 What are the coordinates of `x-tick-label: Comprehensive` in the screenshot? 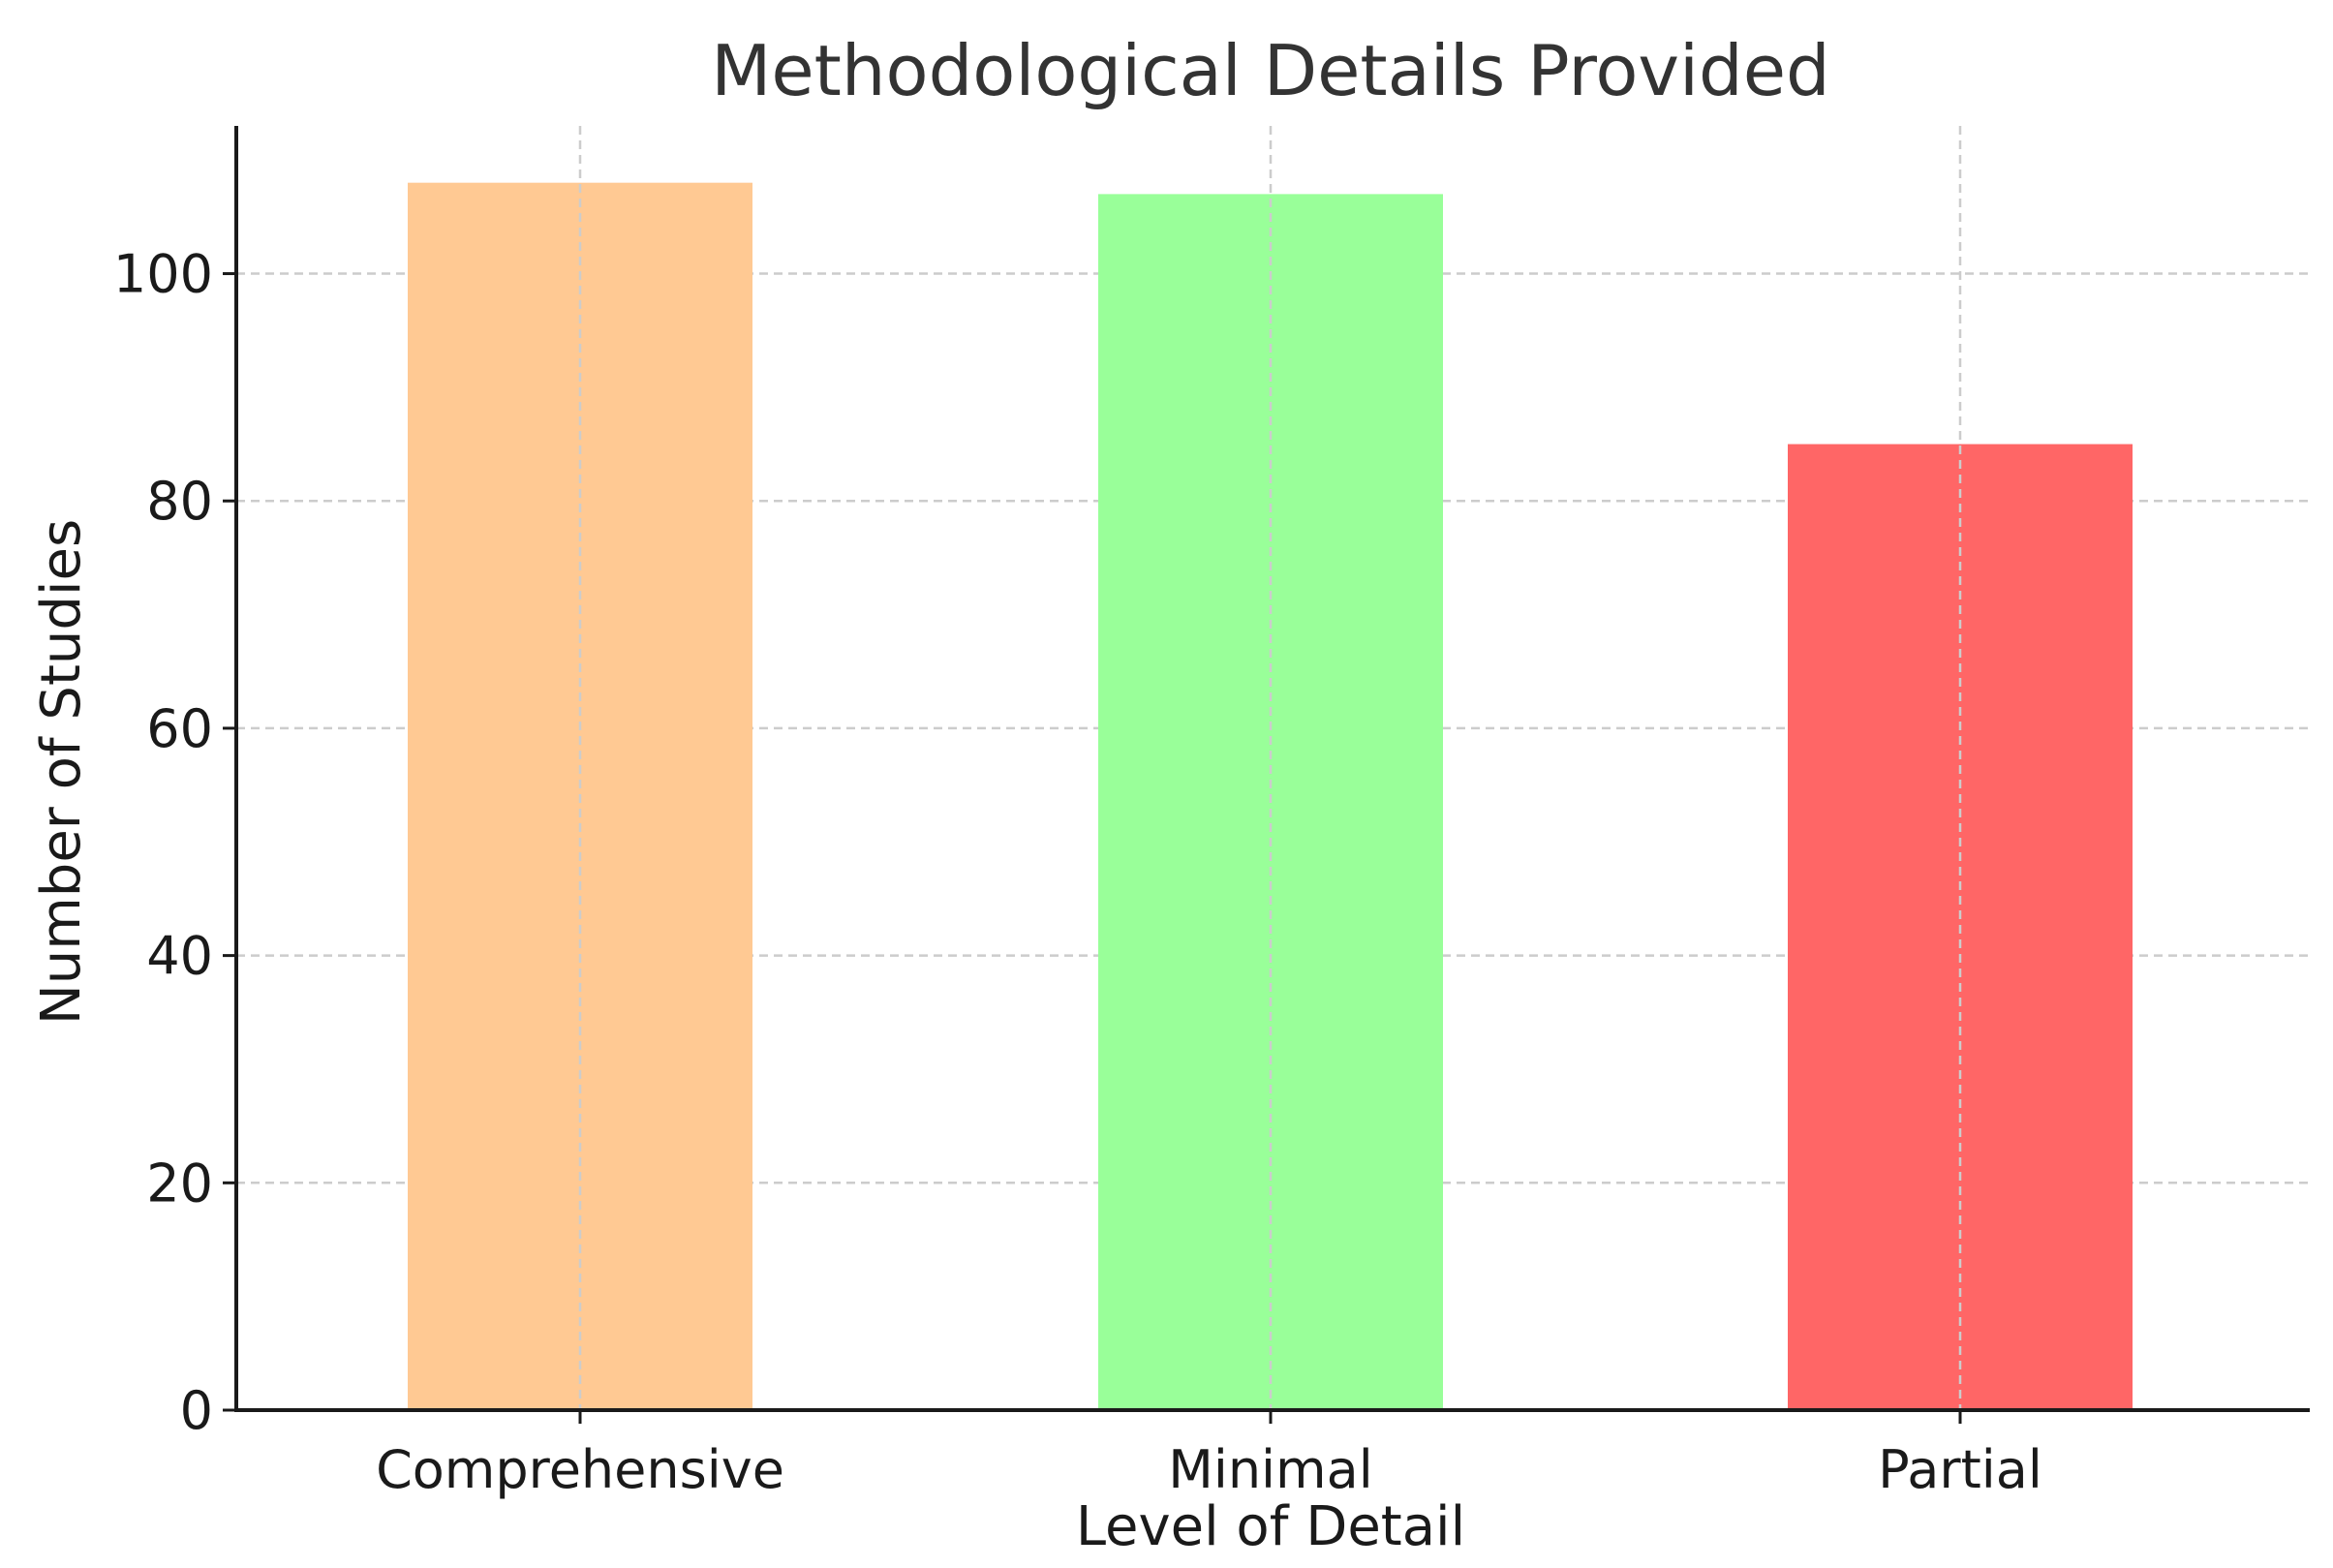 It's located at (580, 1469).